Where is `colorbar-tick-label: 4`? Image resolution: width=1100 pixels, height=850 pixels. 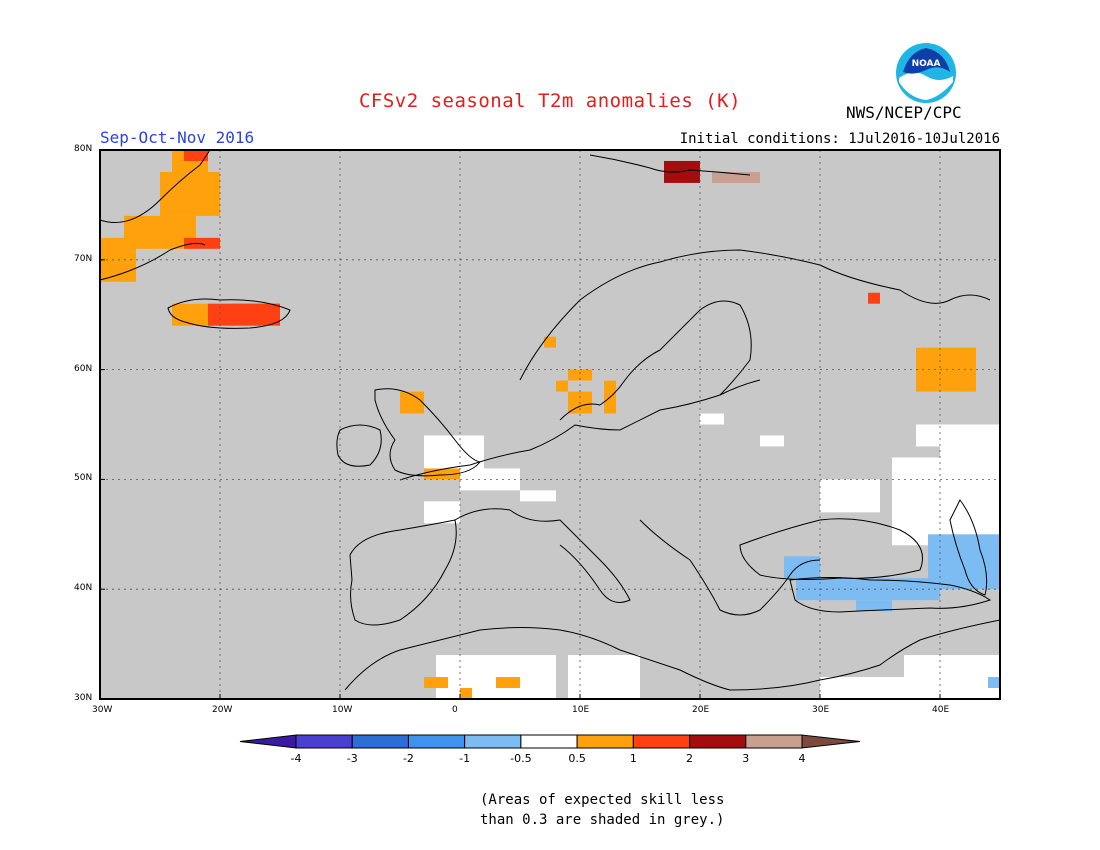 colorbar-tick-label: 4 is located at coordinates (802, 758).